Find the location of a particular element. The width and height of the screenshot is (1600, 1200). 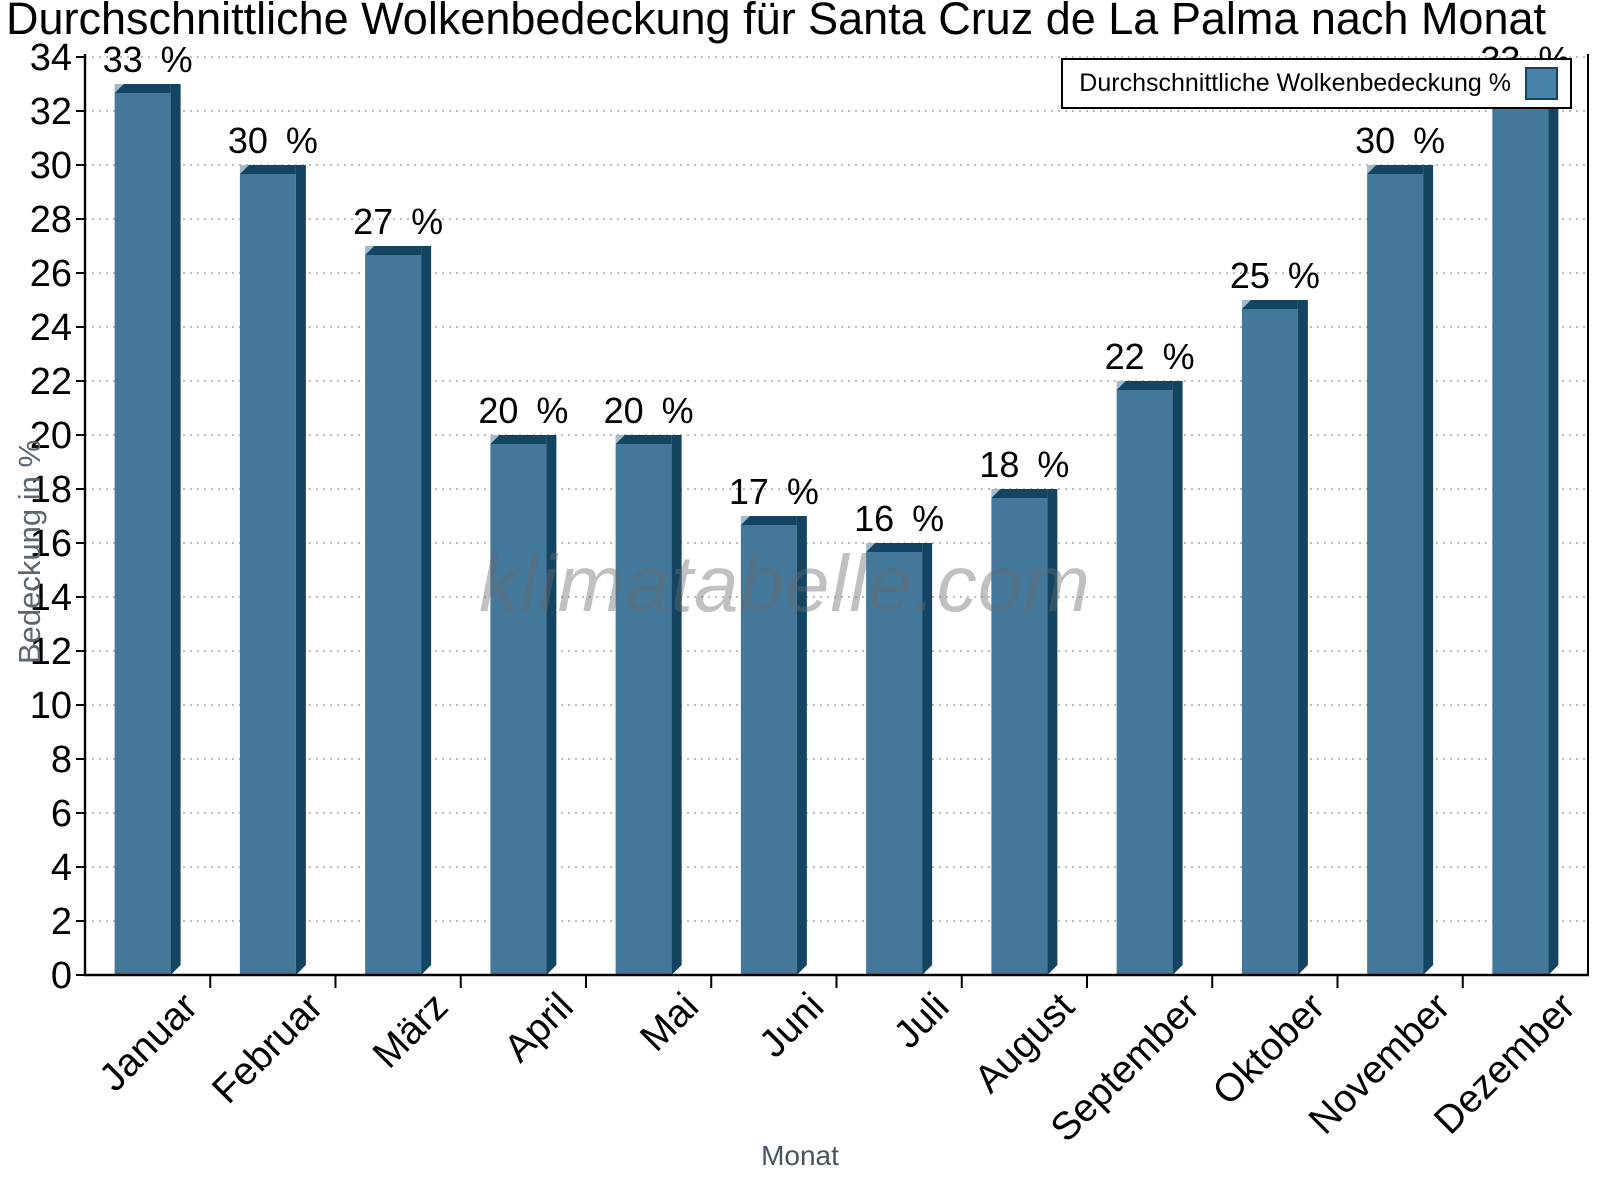

legend: Durchschnittliche Wolkenbedeckung % is located at coordinates (1316, 83).